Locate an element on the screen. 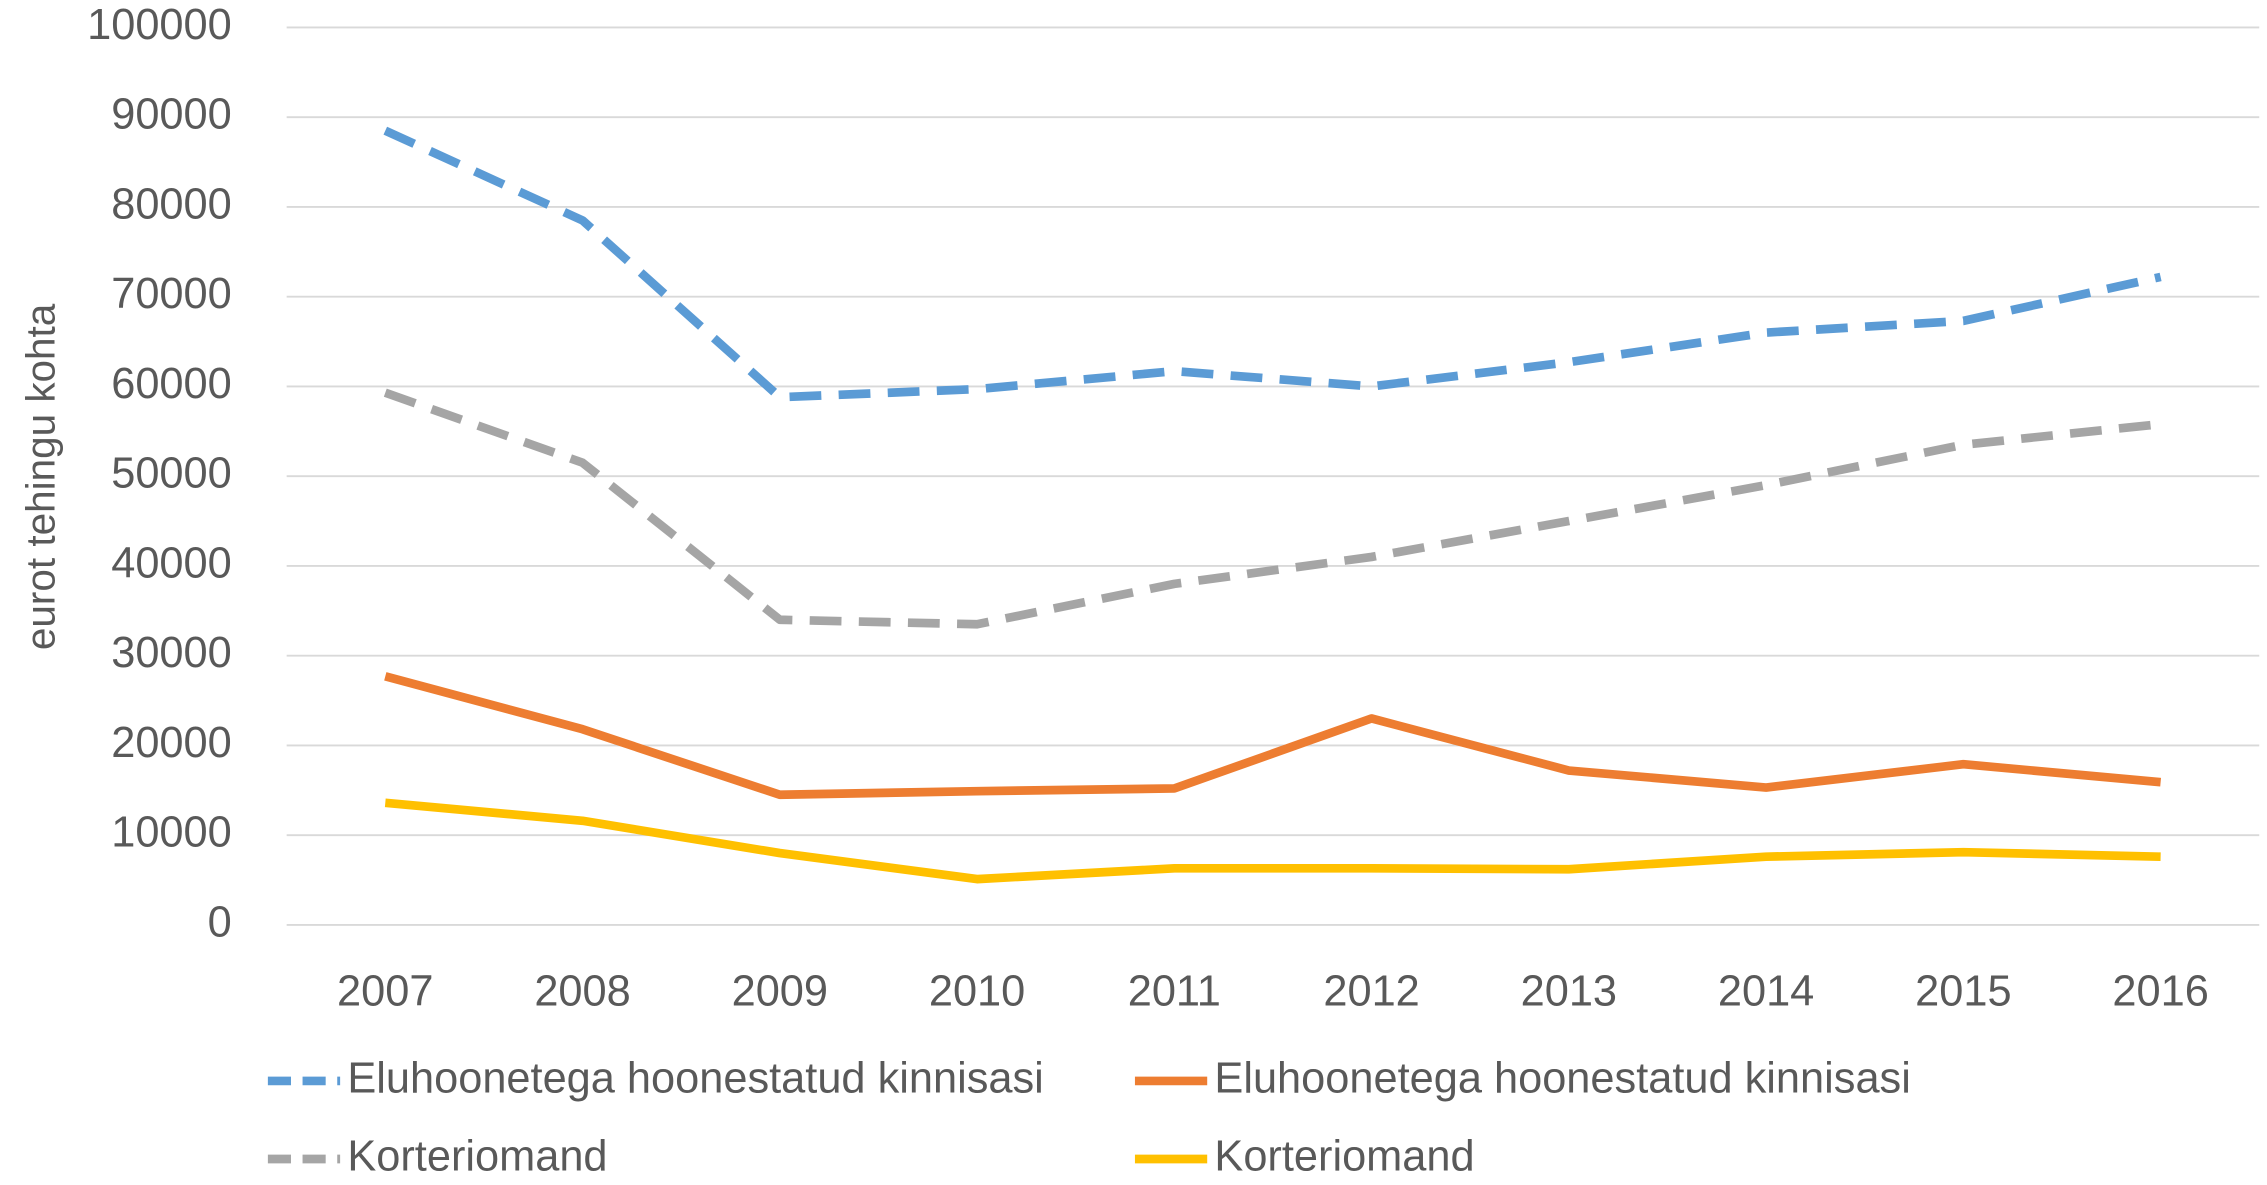 The image size is (2267, 1185). y-tick-label: 90000 is located at coordinates (171, 115).